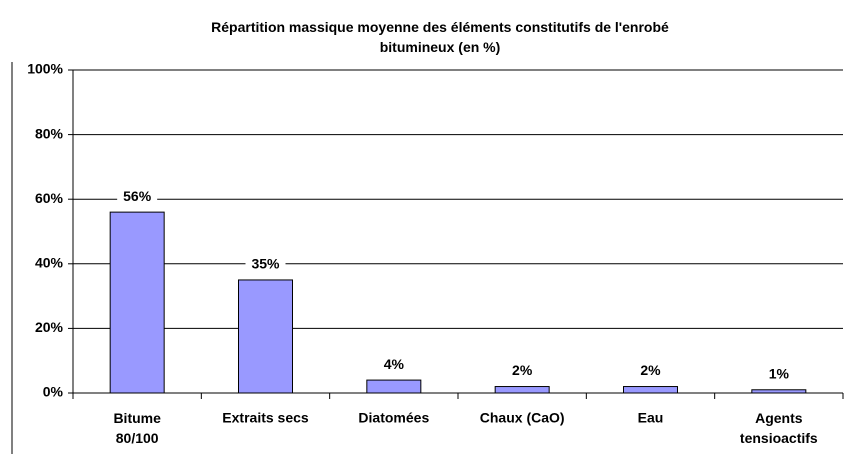 The height and width of the screenshot is (454, 845). What do you see at coordinates (522, 418) in the screenshot?
I see `x-tick-label: Chaux (CaO)` at bounding box center [522, 418].